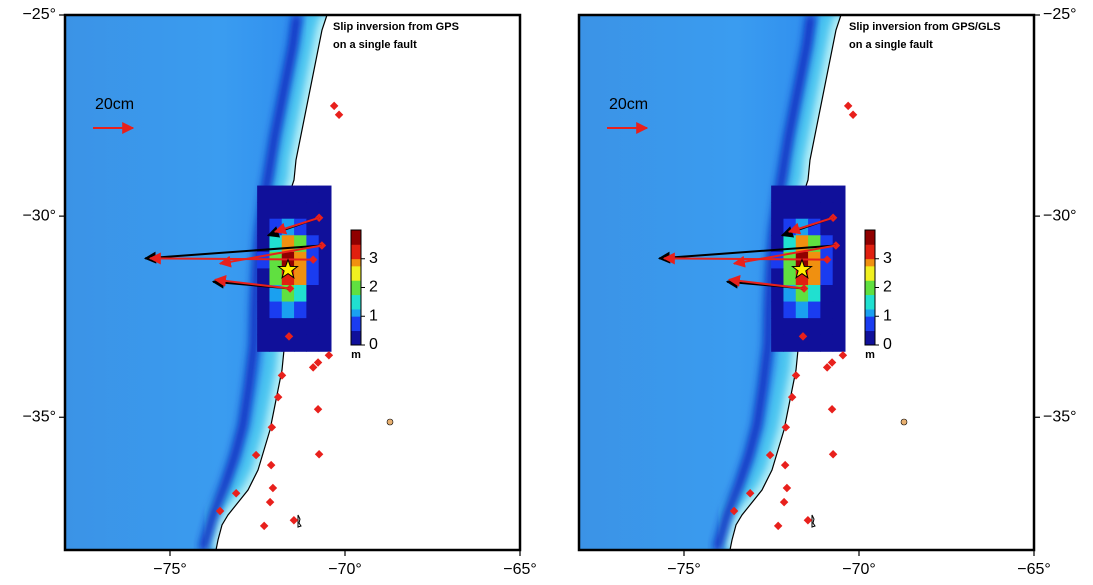 The height and width of the screenshot is (585, 1093). Describe the element at coordinates (887, 344) in the screenshot. I see `colorbar-tick-label: 0` at that location.